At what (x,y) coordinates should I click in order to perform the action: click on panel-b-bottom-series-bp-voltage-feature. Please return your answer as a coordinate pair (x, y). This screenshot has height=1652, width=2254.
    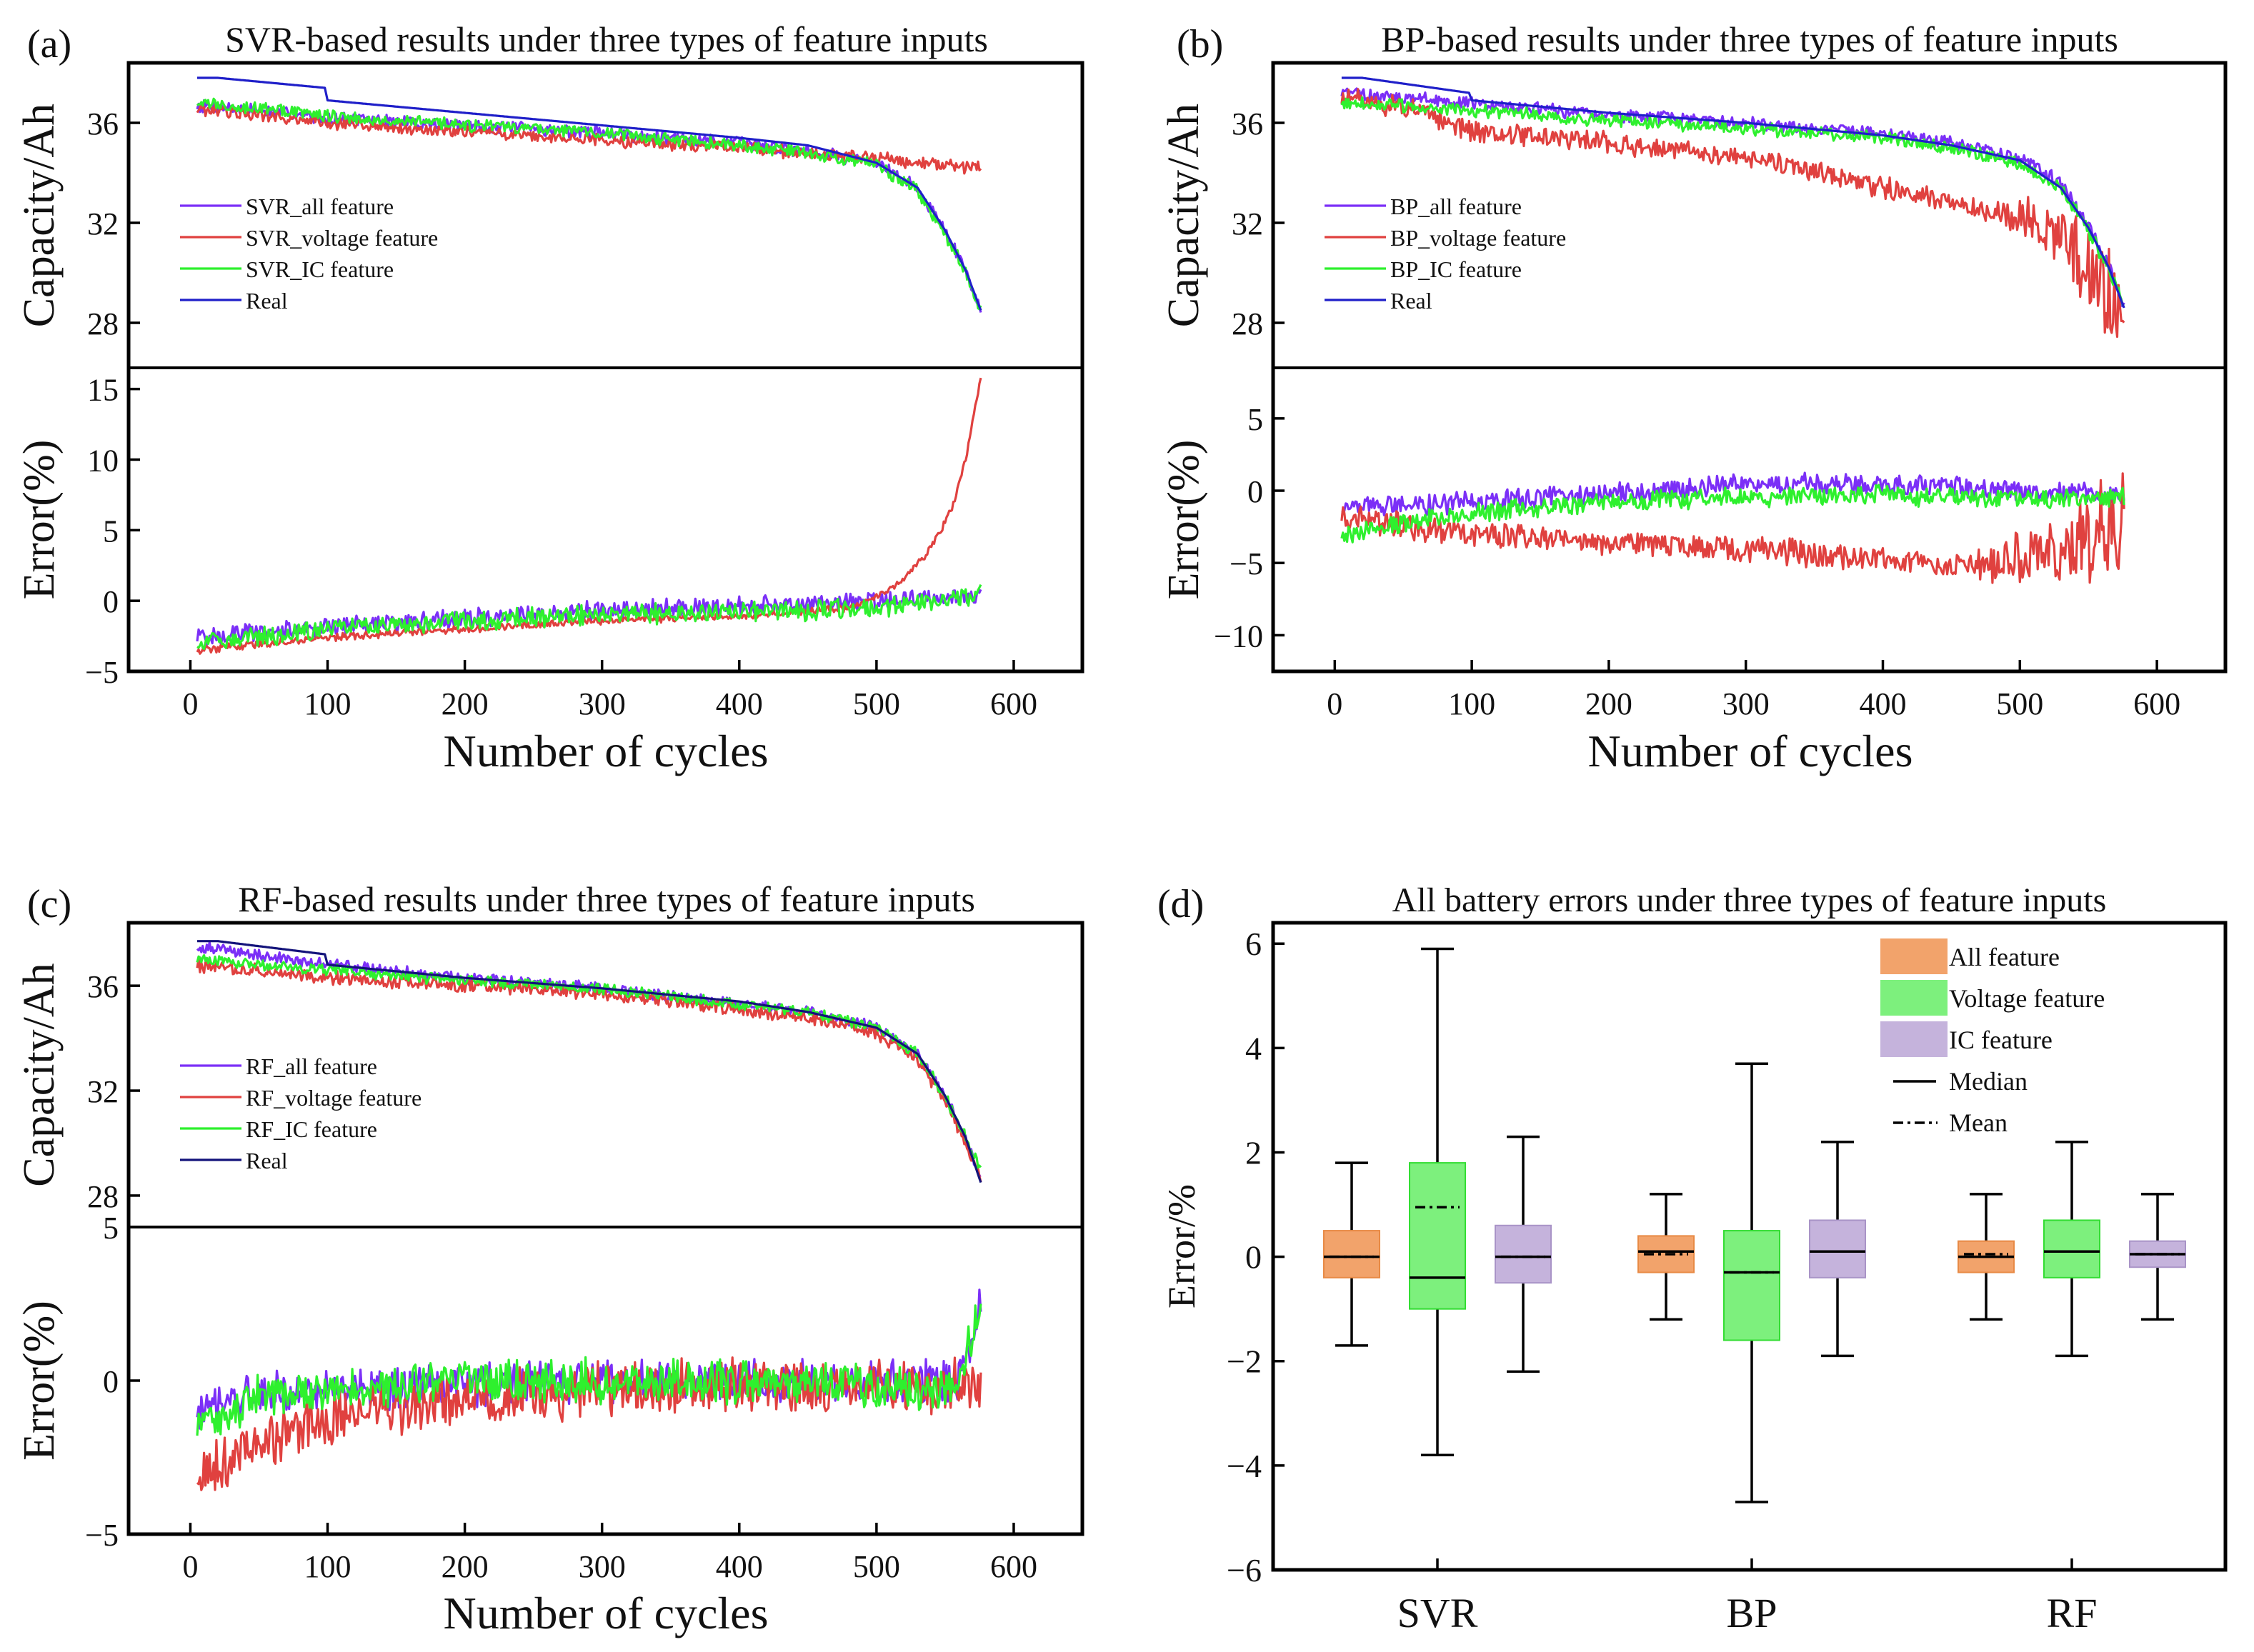
    Looking at the image, I should click on (1732, 528).